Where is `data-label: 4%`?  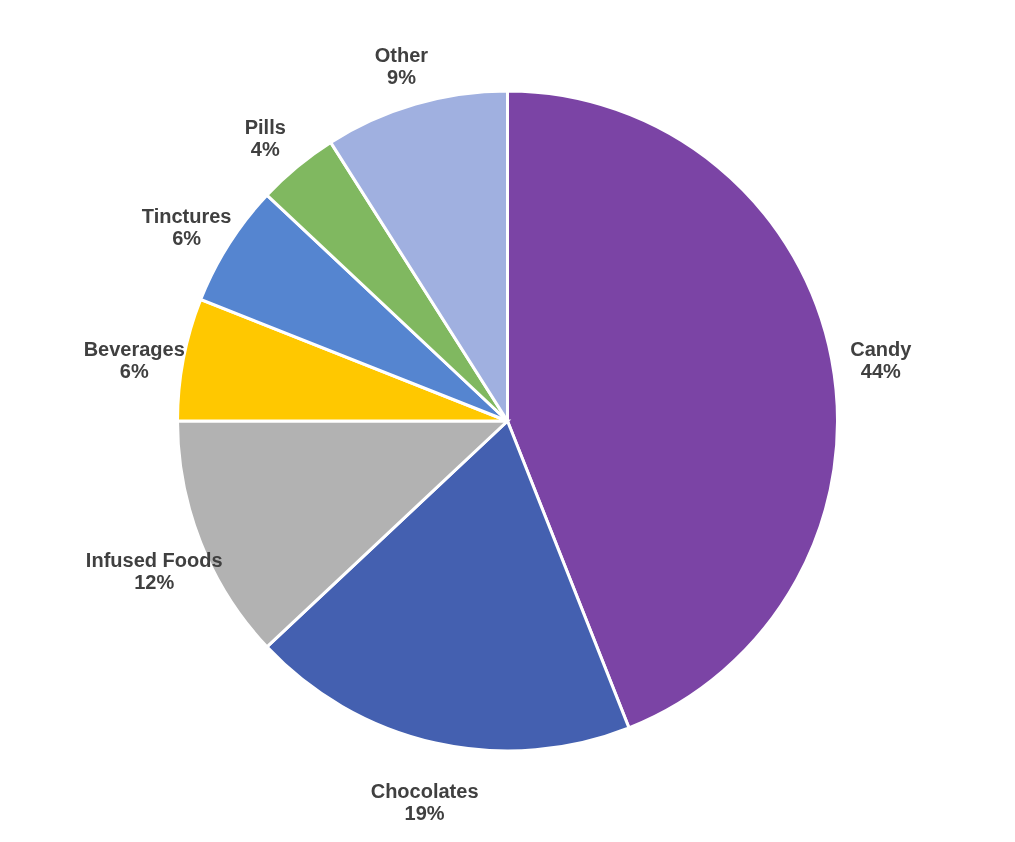 data-label: 4% is located at coordinates (265, 149).